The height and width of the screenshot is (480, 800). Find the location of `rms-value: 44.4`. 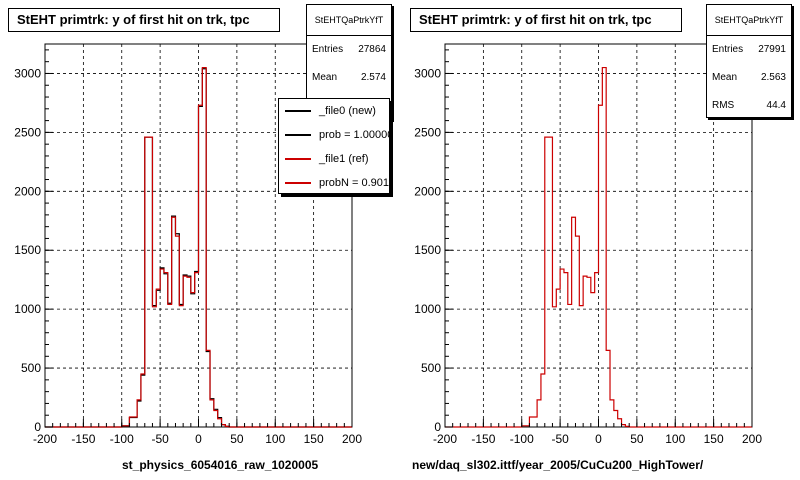

rms-value: 44.4 is located at coordinates (776, 105).